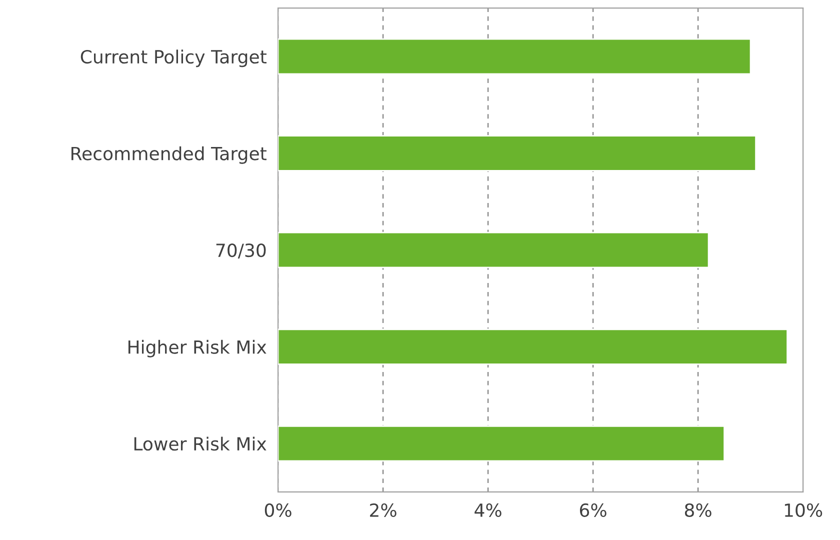 This screenshot has width=840, height=540. Describe the element at coordinates (200, 443) in the screenshot. I see `y-tick-label: Lower Risk Mix` at that location.